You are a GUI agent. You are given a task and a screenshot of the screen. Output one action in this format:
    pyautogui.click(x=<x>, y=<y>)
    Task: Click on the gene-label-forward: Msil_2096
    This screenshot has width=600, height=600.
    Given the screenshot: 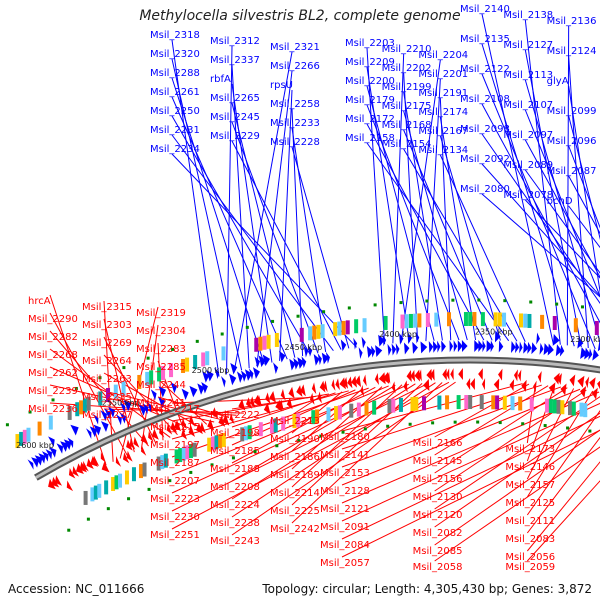 What is the action you would take?
    pyautogui.click(x=572, y=141)
    